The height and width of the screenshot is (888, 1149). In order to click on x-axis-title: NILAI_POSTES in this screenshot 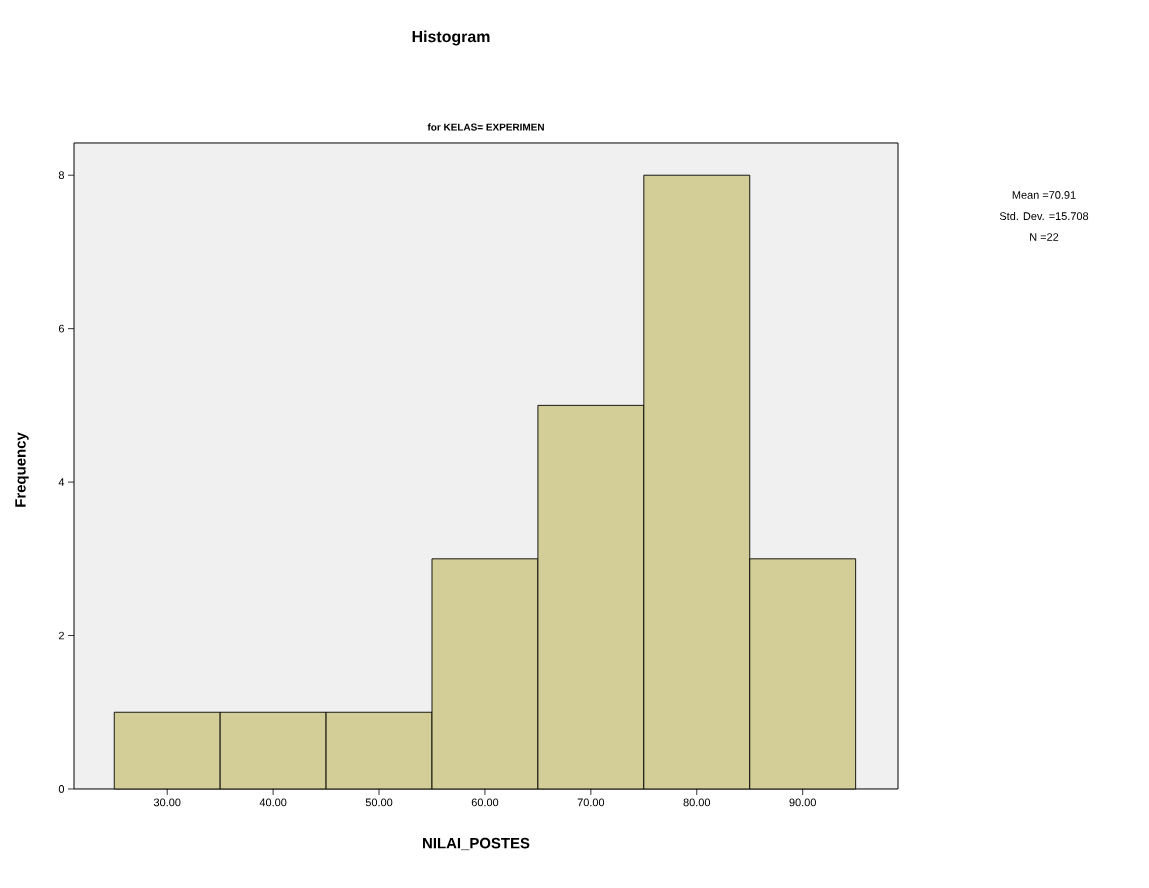, I will do `click(476, 844)`.